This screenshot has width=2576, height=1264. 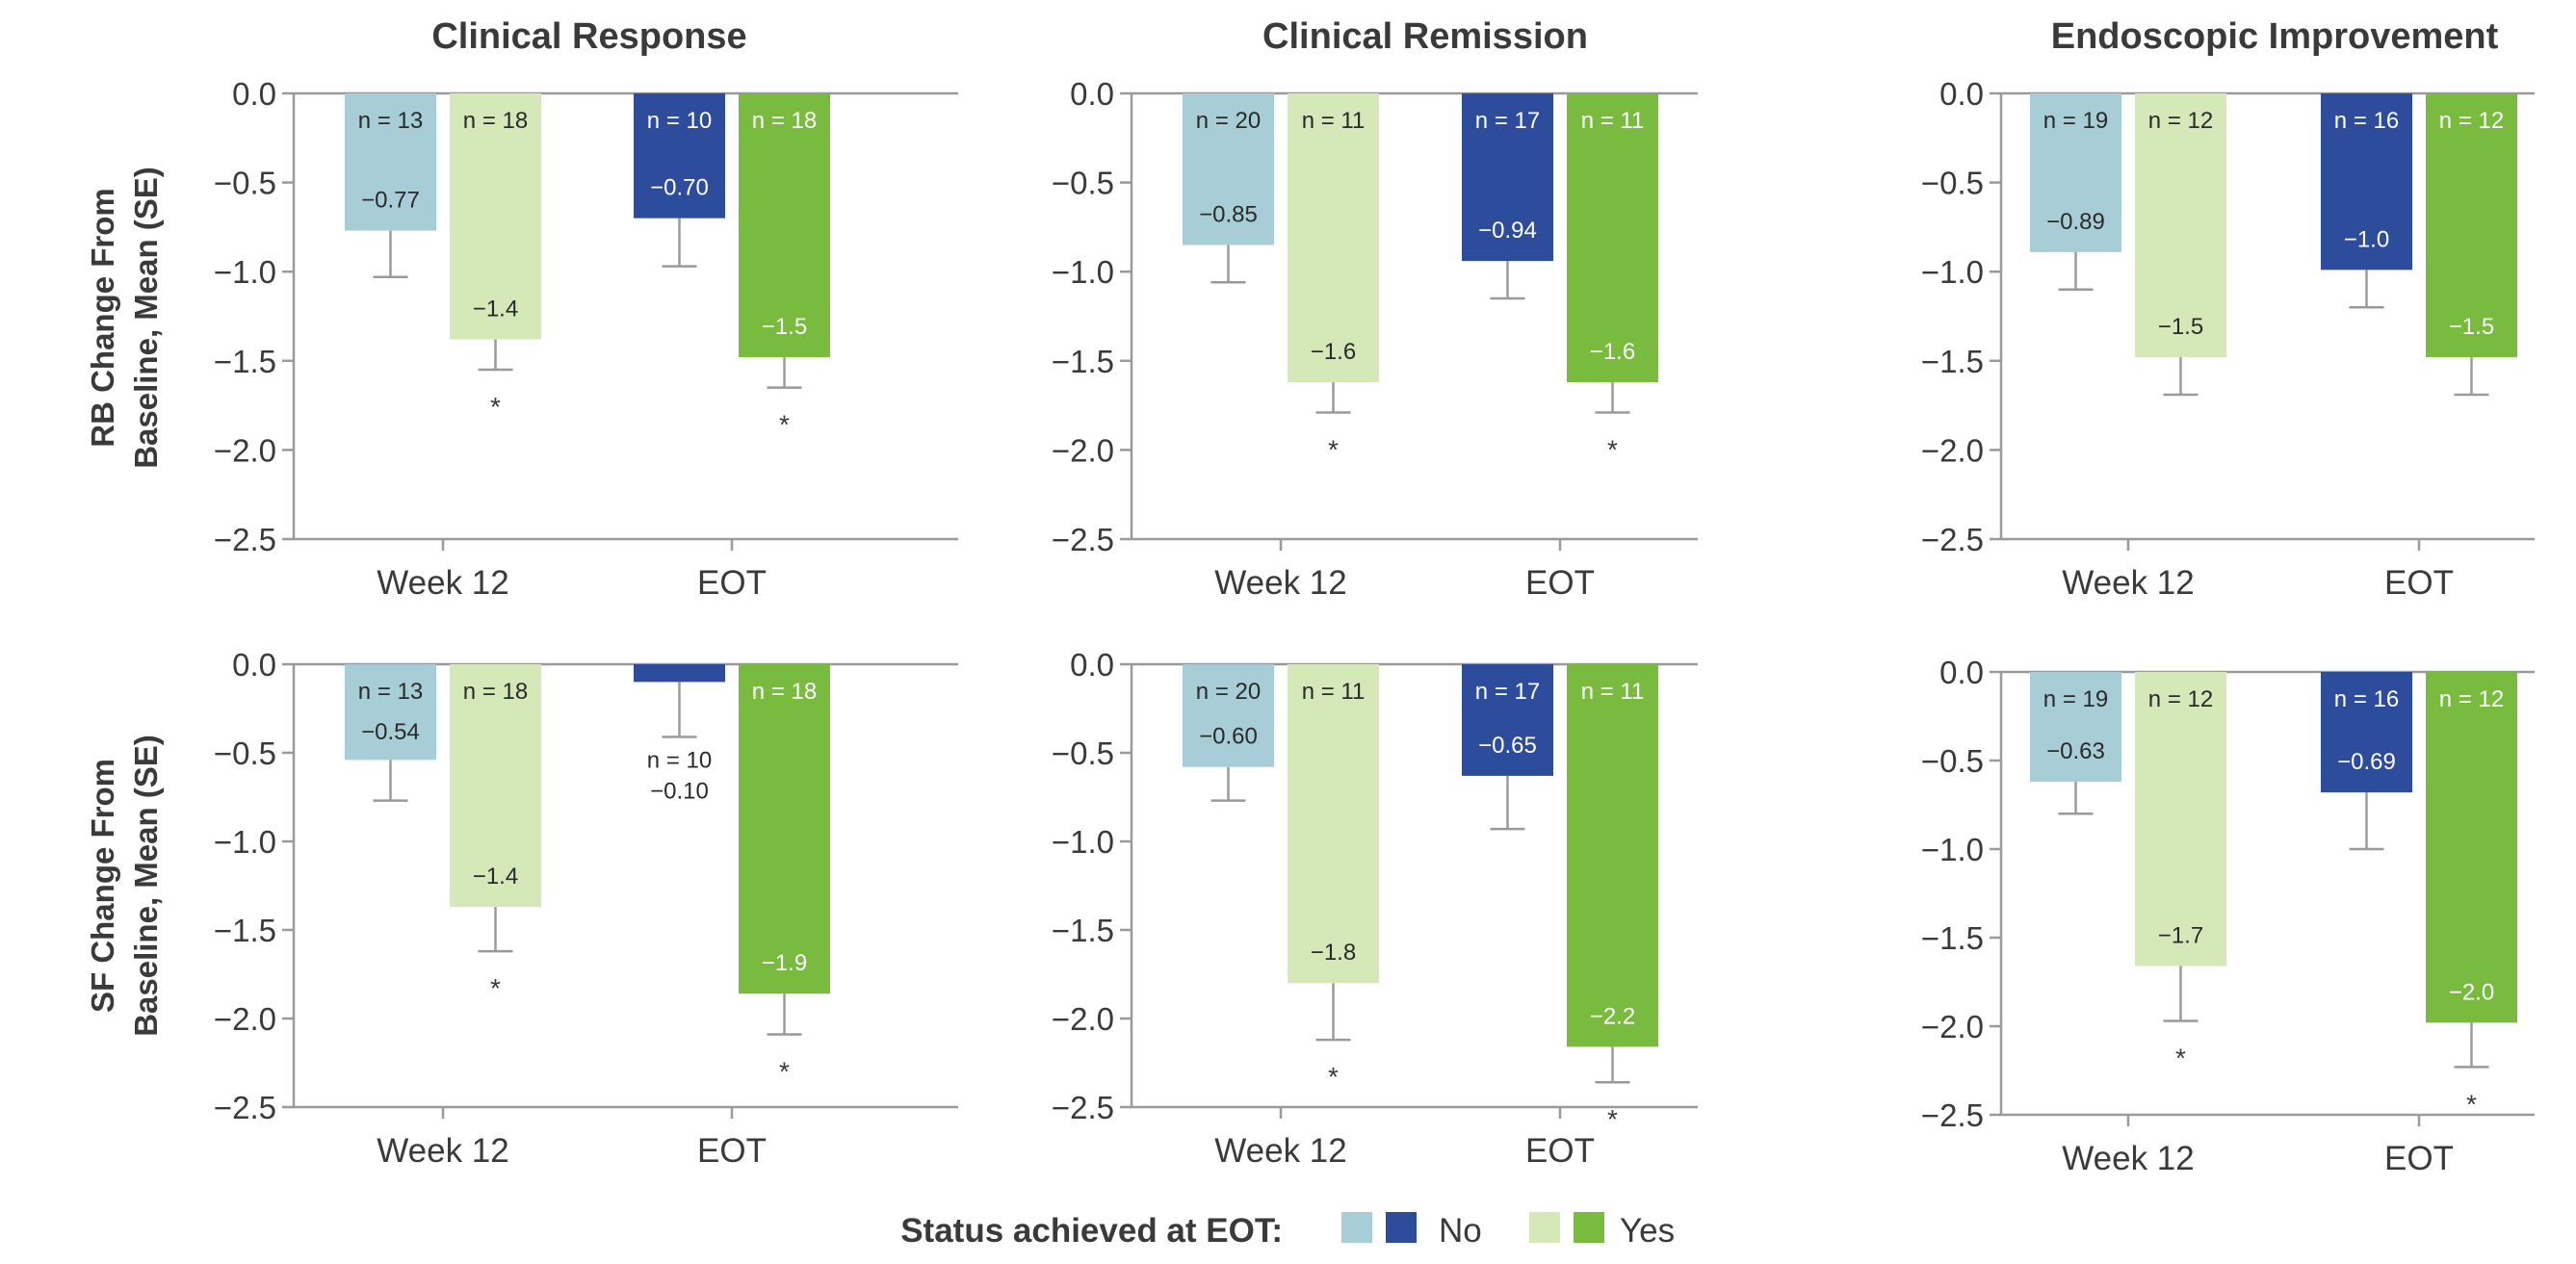 I want to click on legend-label-yes: Yes, so click(x=1647, y=1231).